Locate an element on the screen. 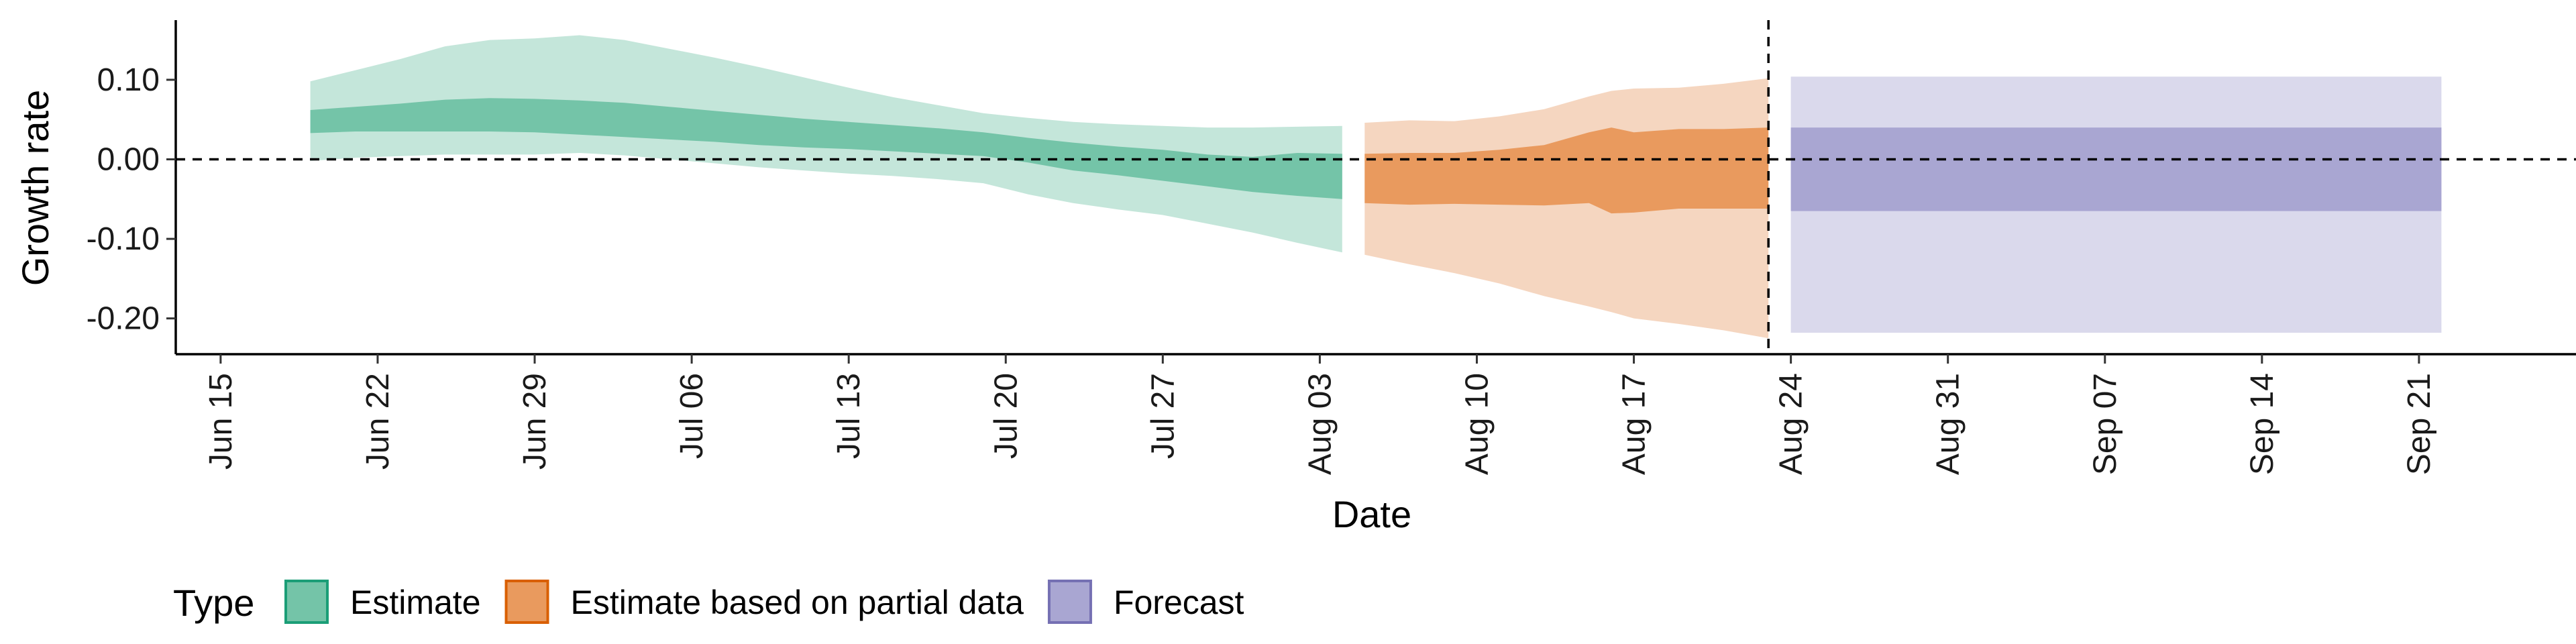 This screenshot has width=2576, height=644. x-tick-label: Aug 24 is located at coordinates (1791, 424).